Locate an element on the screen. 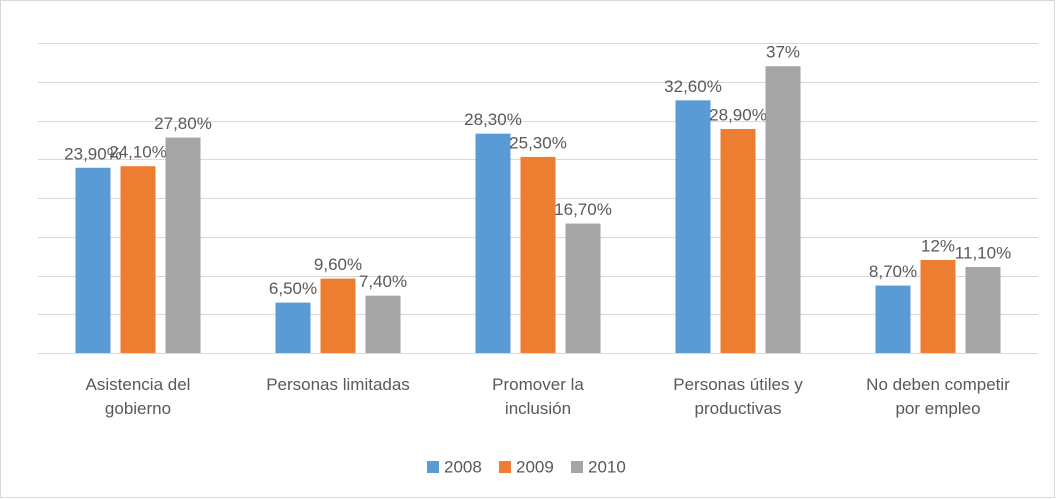 The width and height of the screenshot is (1056, 499). legend-label: 2008 is located at coordinates (463, 466).